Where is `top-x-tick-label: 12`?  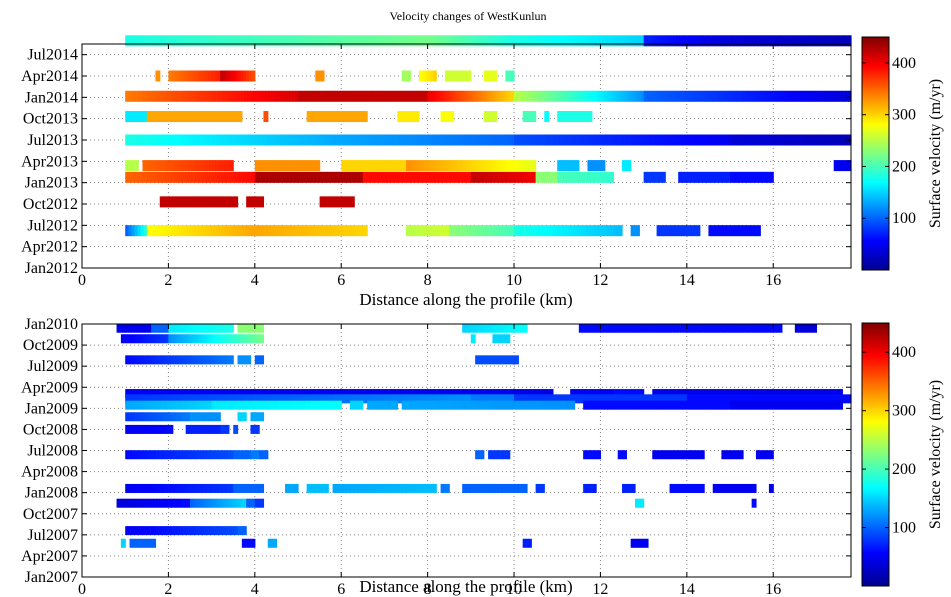 top-x-tick-label: 12 is located at coordinates (600, 280).